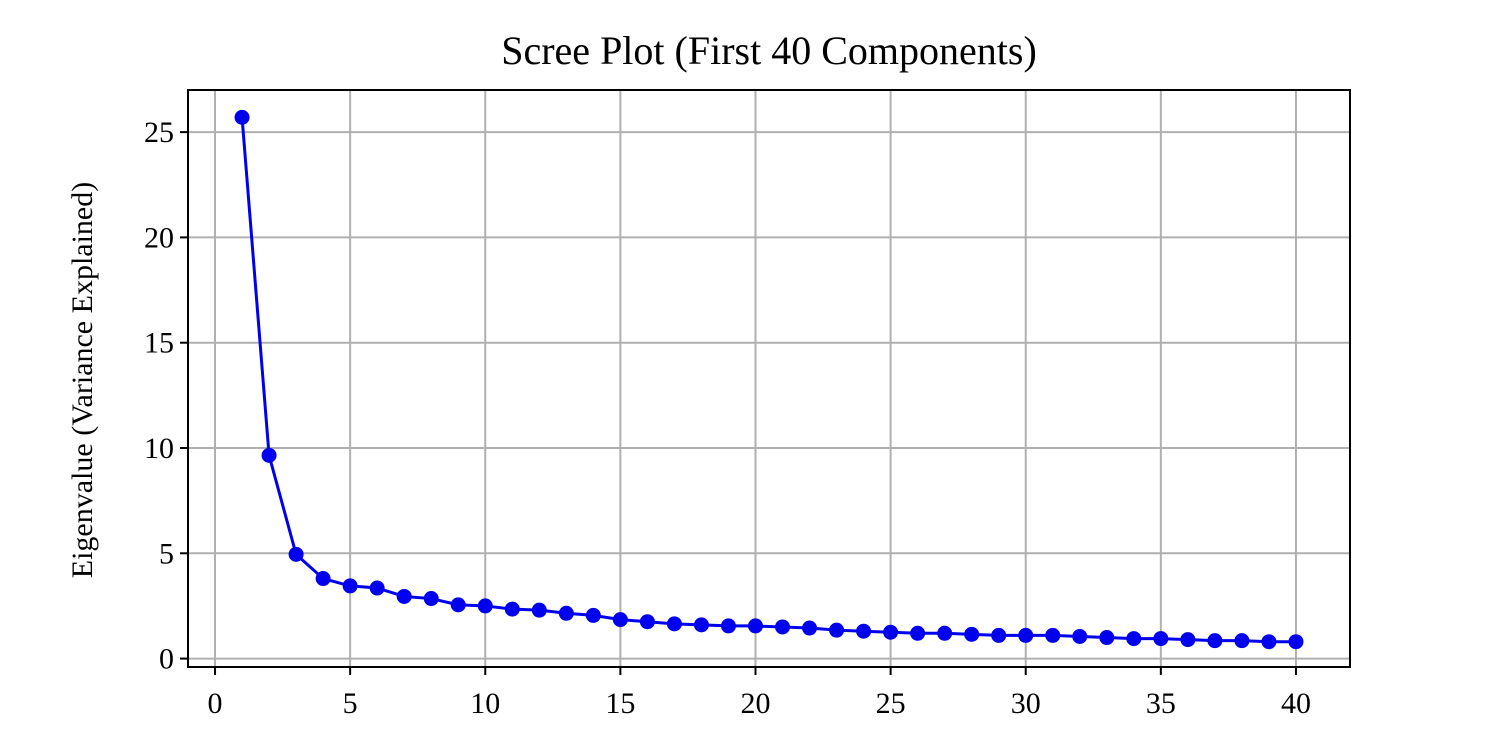 The width and height of the screenshot is (1500, 750). I want to click on x-tick-label: 25, so click(891, 703).